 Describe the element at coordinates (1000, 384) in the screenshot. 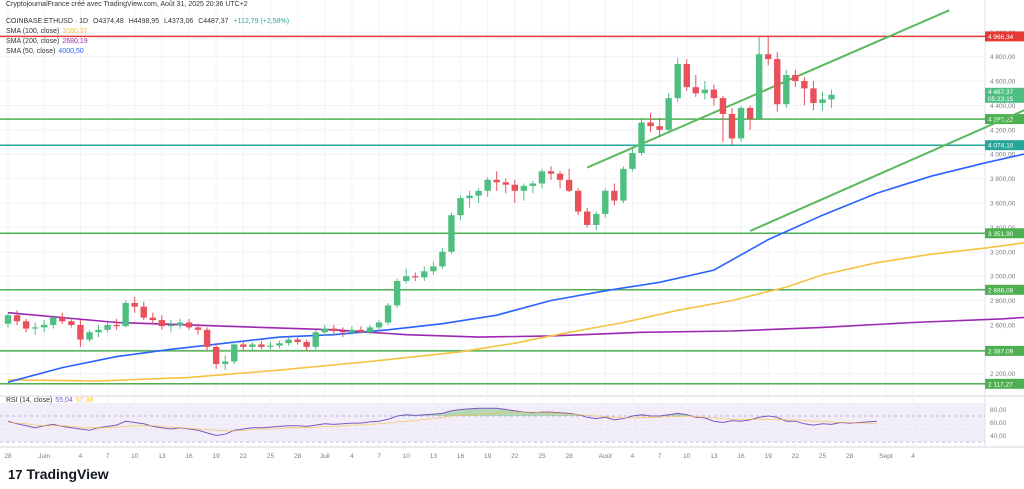

I see `level-label: 2 117,27` at that location.